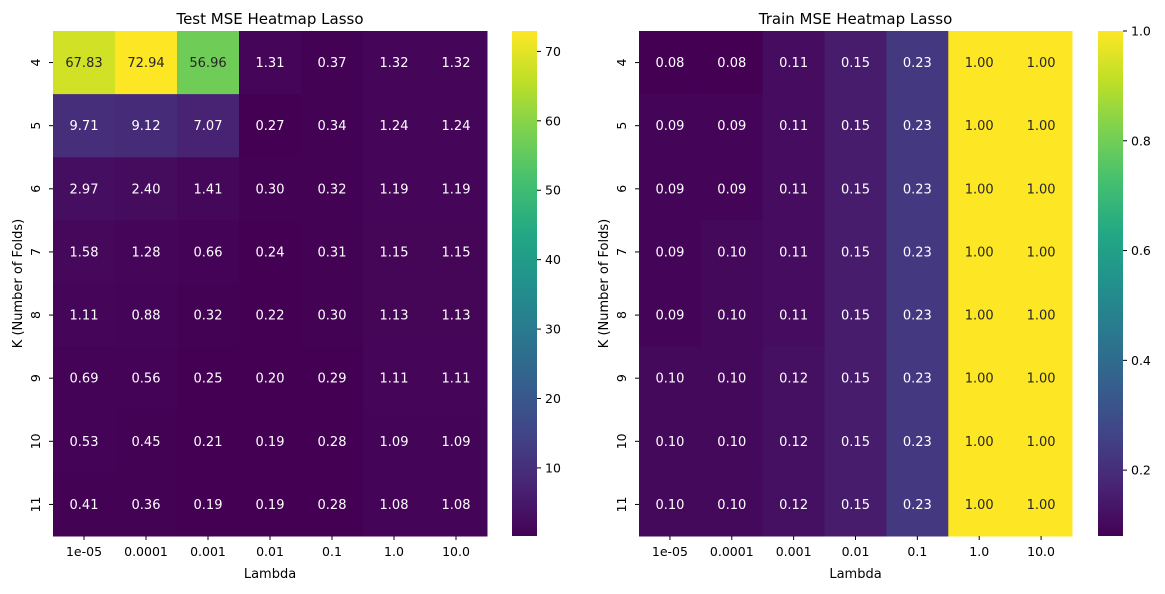  Describe the element at coordinates (35, 315) in the screenshot. I see `test-y-tick-label: 8` at that location.